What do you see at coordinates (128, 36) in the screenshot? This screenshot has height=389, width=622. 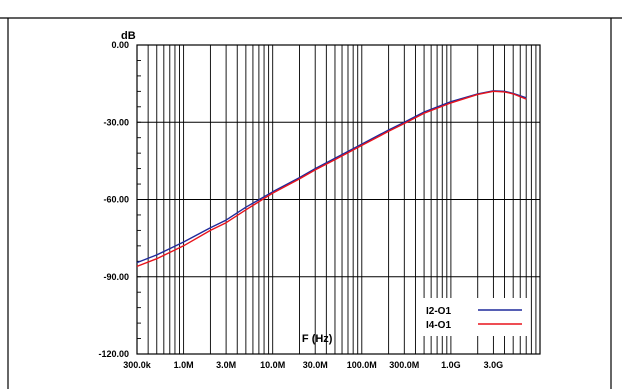 I see `y-axis-label: dB` at bounding box center [128, 36].